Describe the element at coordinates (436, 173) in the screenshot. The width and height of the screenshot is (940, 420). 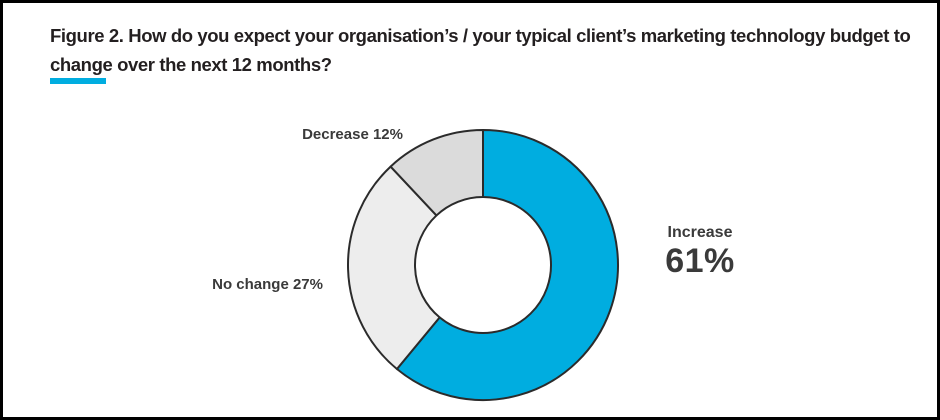
I see `donut-segment-decrease` at that location.